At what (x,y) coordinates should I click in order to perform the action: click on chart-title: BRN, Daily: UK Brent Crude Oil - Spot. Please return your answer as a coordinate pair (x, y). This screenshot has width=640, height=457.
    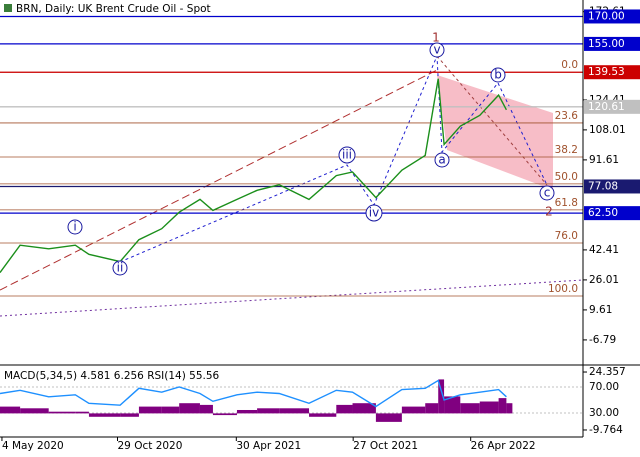
    Looking at the image, I should click on (113, 9).